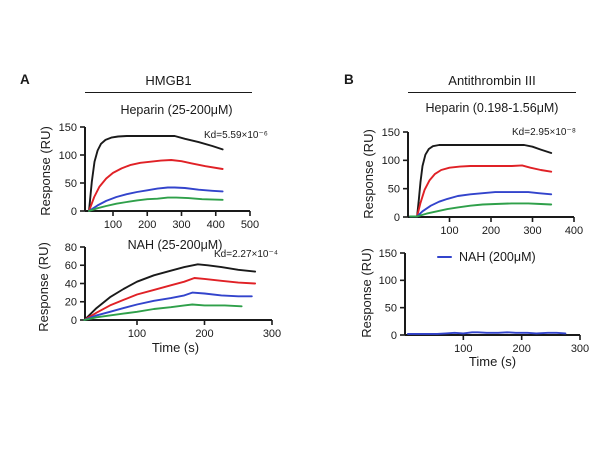 The image size is (600, 450). I want to click on chart-canvas-atiii-heparin: 0 50 100 150 100 200 300 400, so click(483, 182).